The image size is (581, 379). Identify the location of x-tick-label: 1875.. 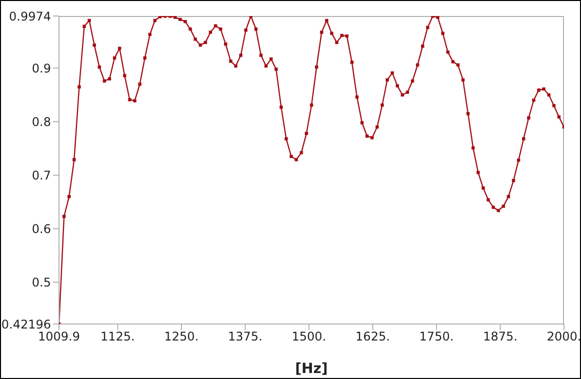
(500, 337).